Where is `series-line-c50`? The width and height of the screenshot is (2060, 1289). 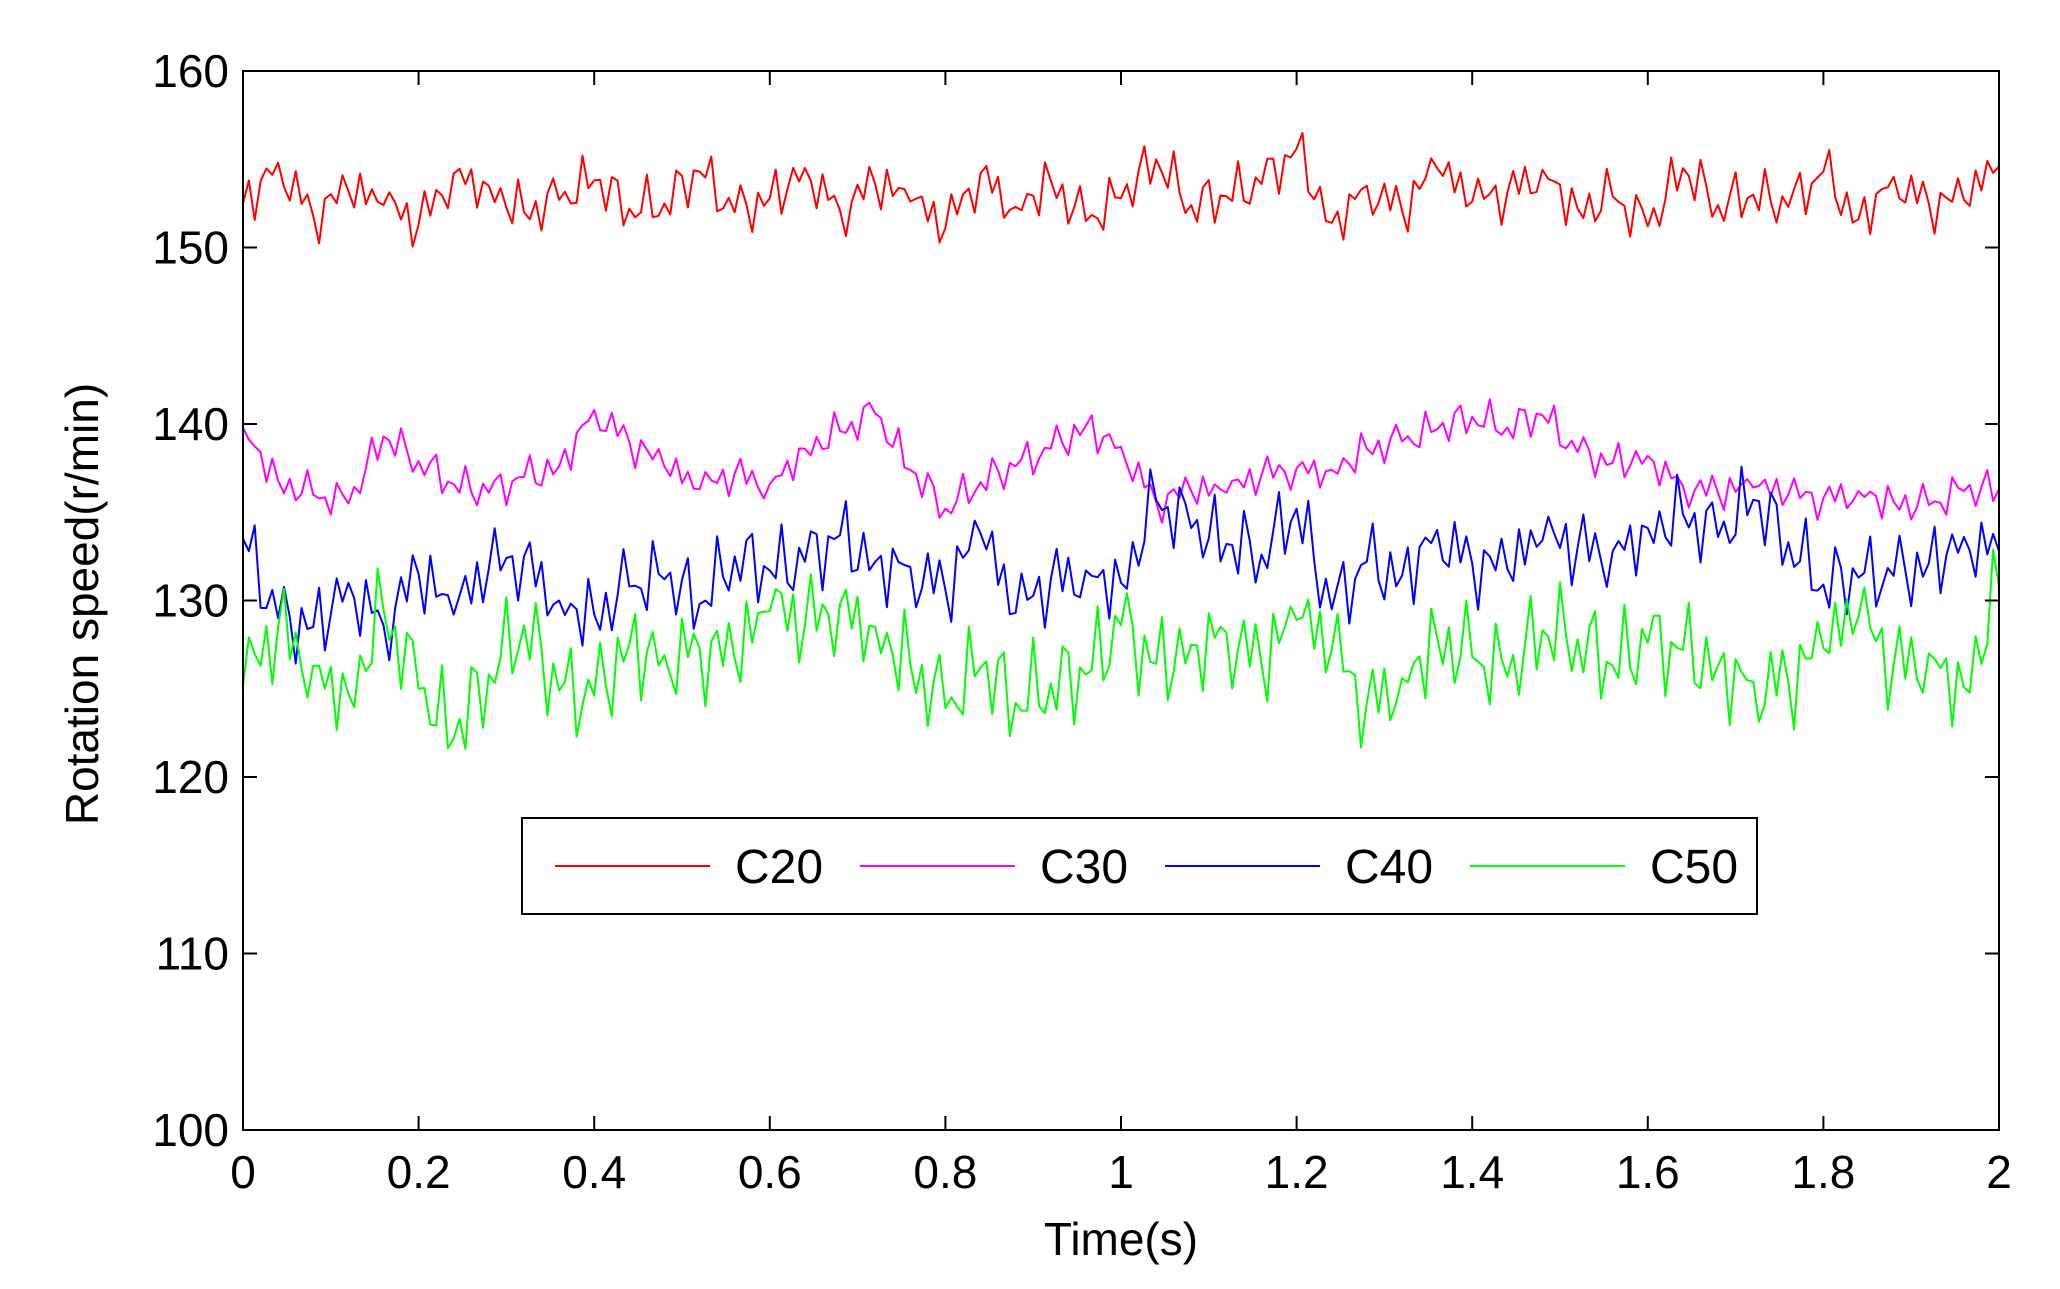 series-line-c50 is located at coordinates (1121, 649).